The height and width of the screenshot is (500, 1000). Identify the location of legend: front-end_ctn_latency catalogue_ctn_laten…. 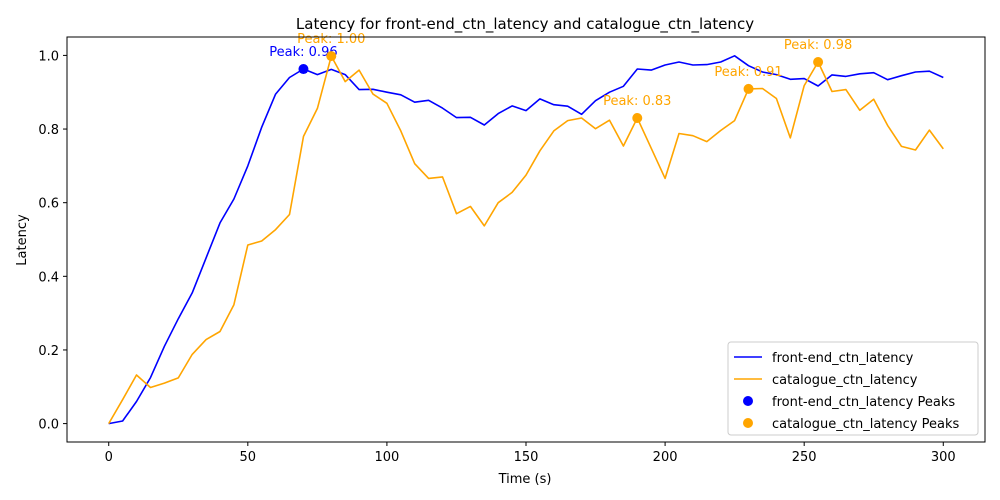
(853, 388).